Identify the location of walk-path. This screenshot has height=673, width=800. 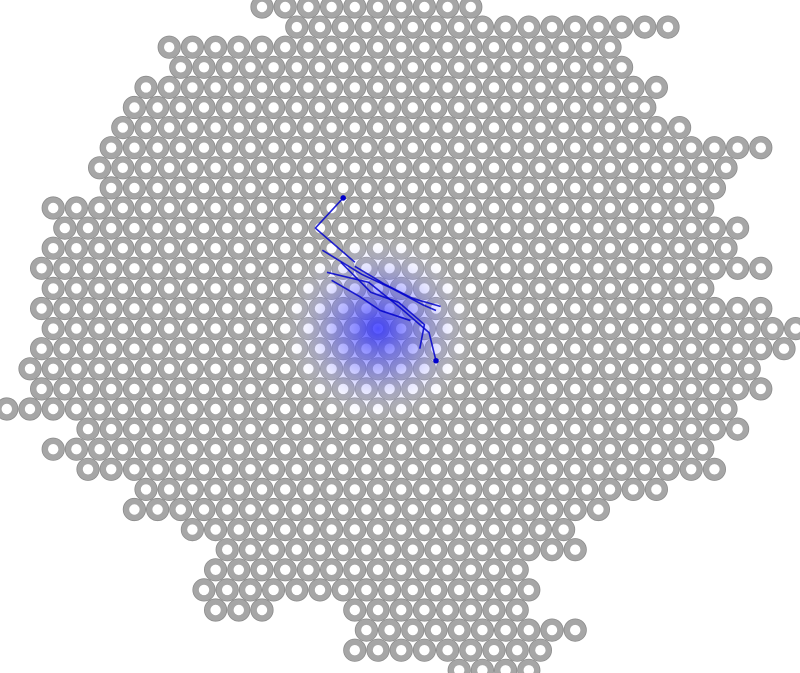
(335, 230).